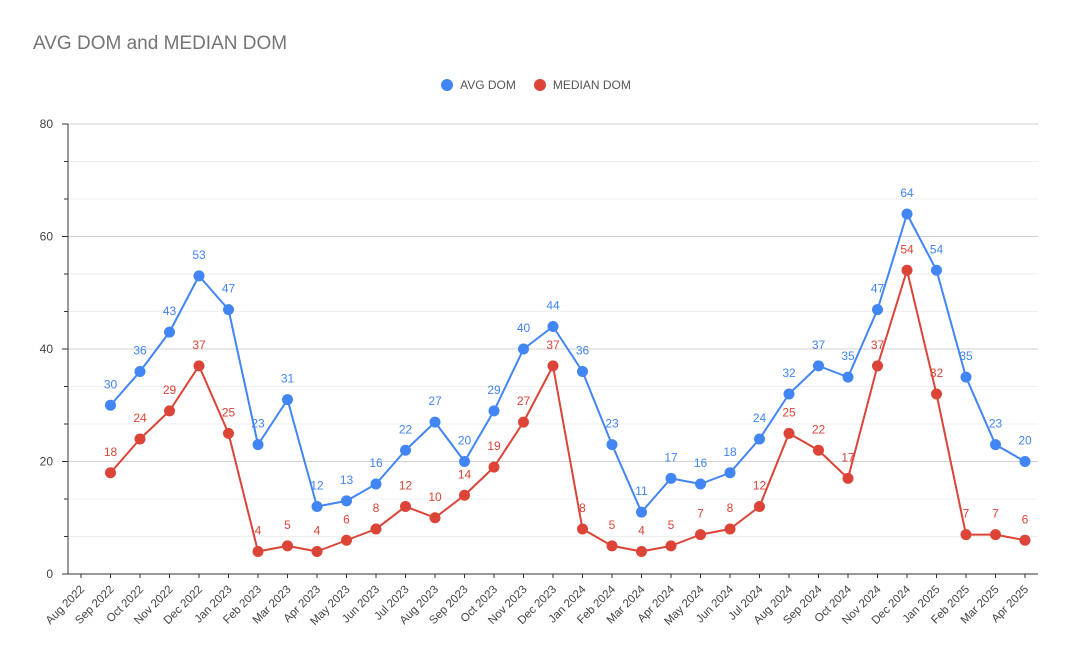 The width and height of the screenshot is (1072, 663). What do you see at coordinates (111, 384) in the screenshot?
I see `data-label: 30` at bounding box center [111, 384].